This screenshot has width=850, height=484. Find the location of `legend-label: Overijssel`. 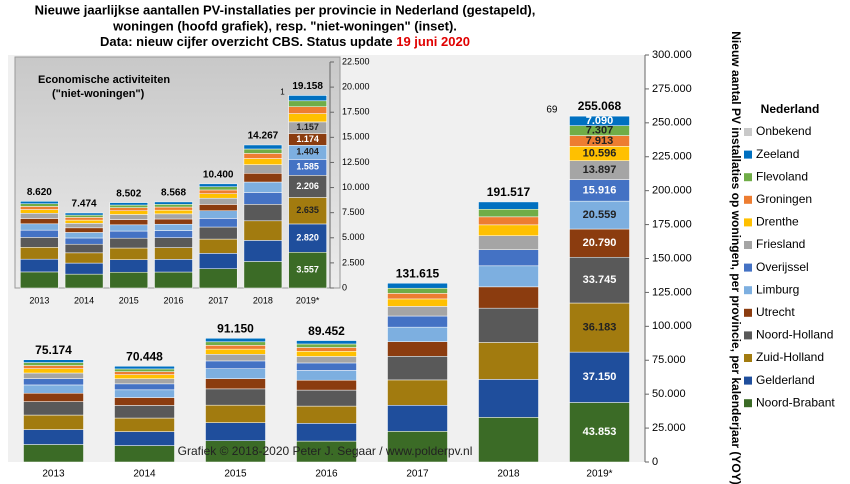

legend-label: Overijssel is located at coordinates (782, 267).